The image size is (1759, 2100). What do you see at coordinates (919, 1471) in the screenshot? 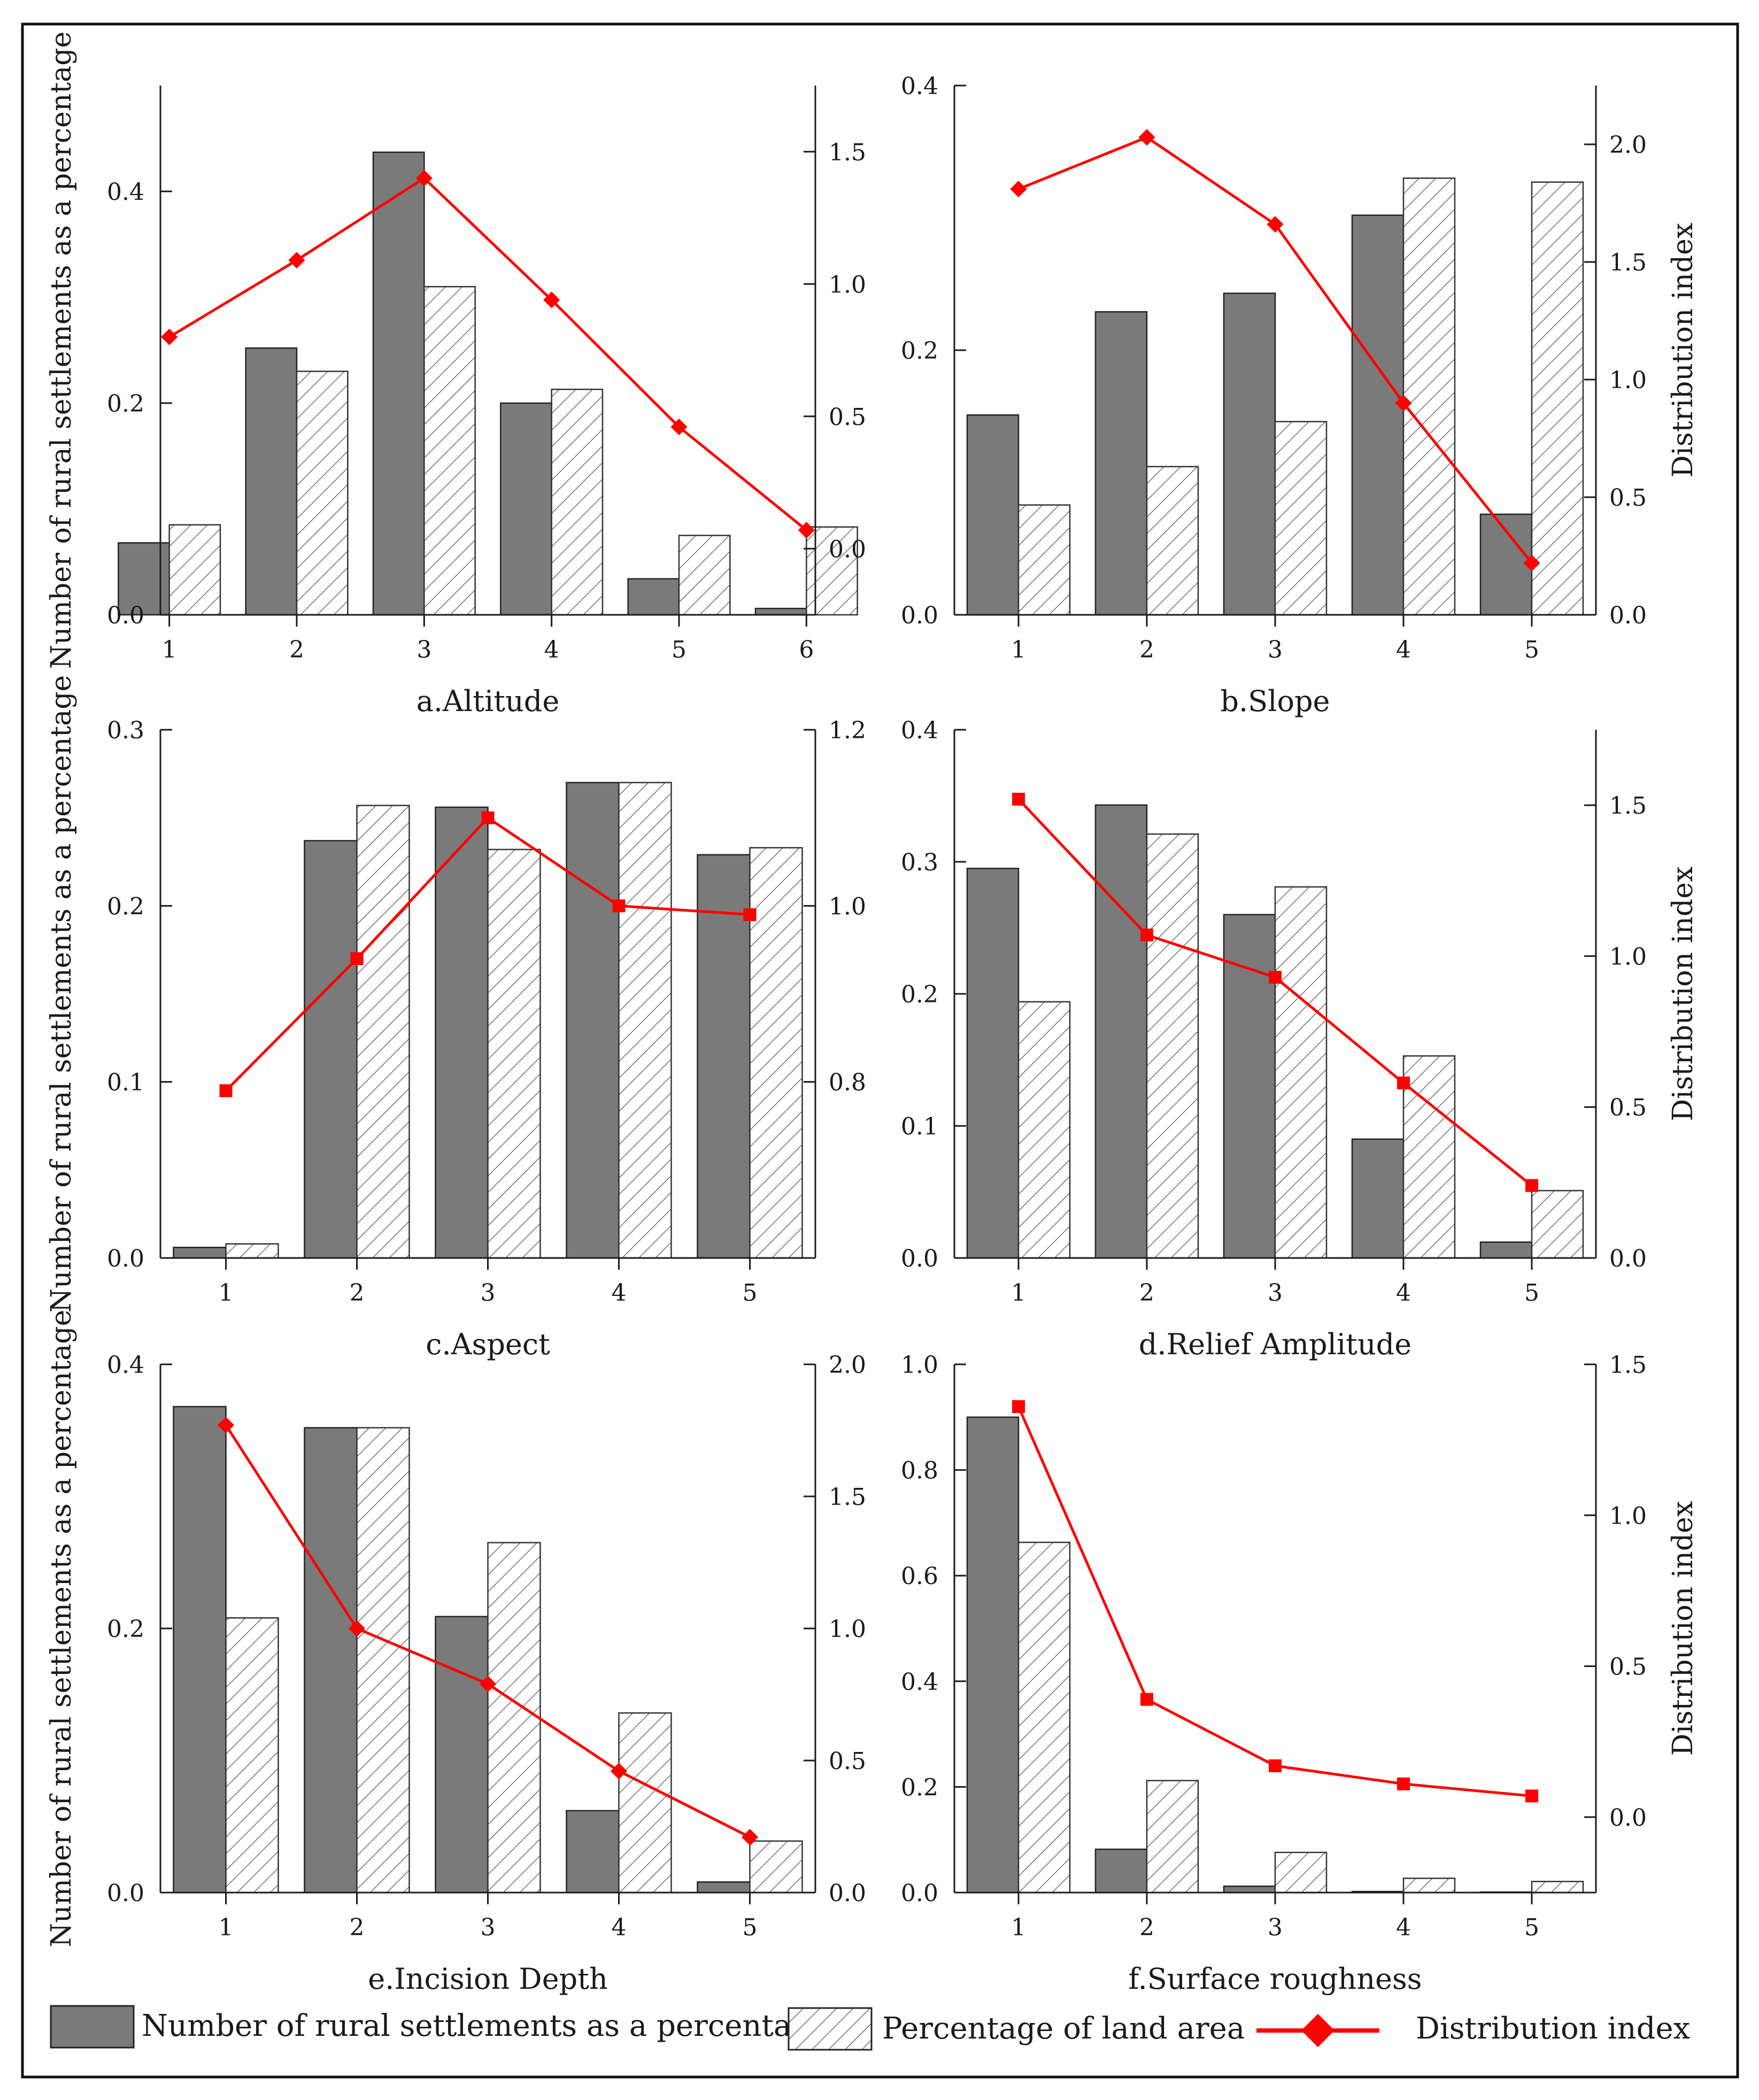
I see `left-y-tick-label: 0.8` at bounding box center [919, 1471].